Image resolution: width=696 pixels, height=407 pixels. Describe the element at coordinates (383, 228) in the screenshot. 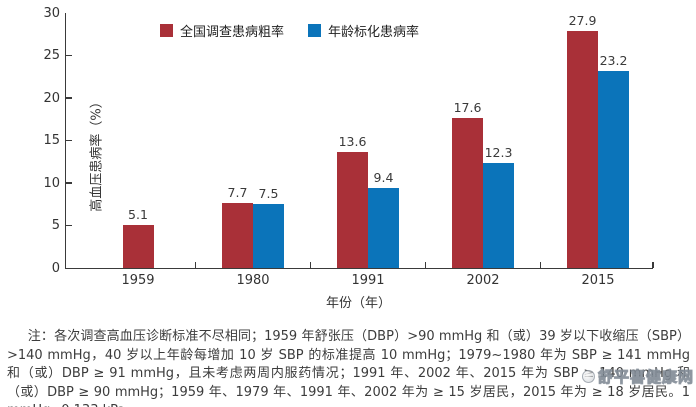

I see `bar-standardized-1991` at that location.